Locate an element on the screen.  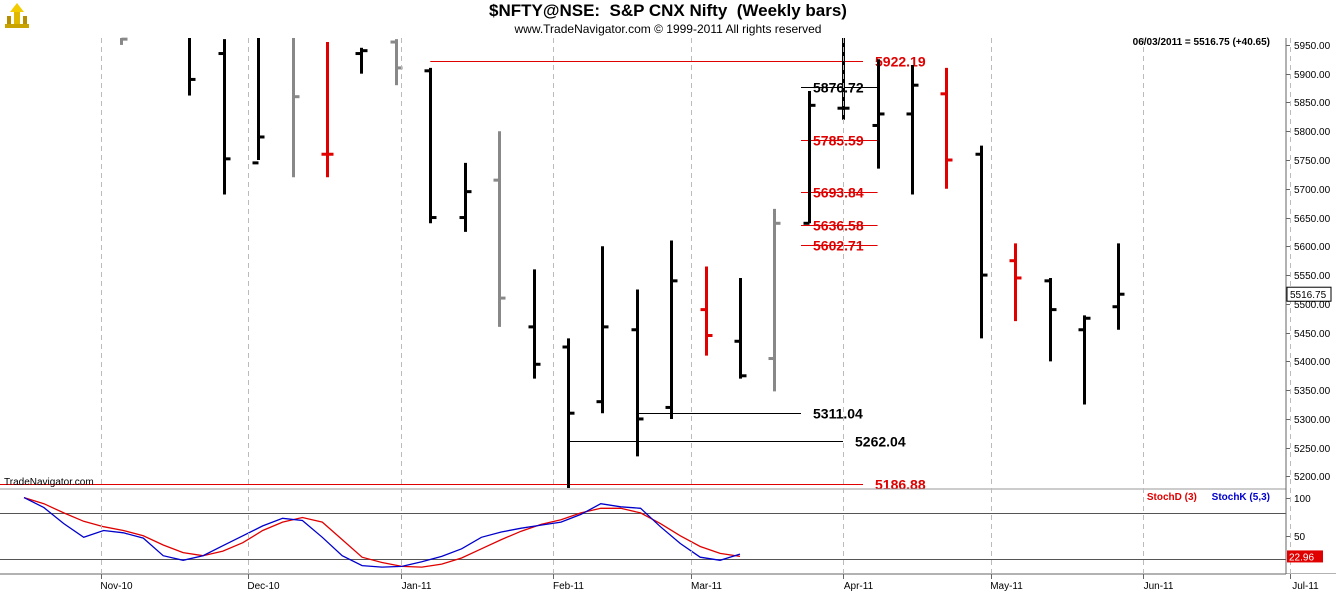
y-tick-label: 5500.00 is located at coordinates (1312, 305).